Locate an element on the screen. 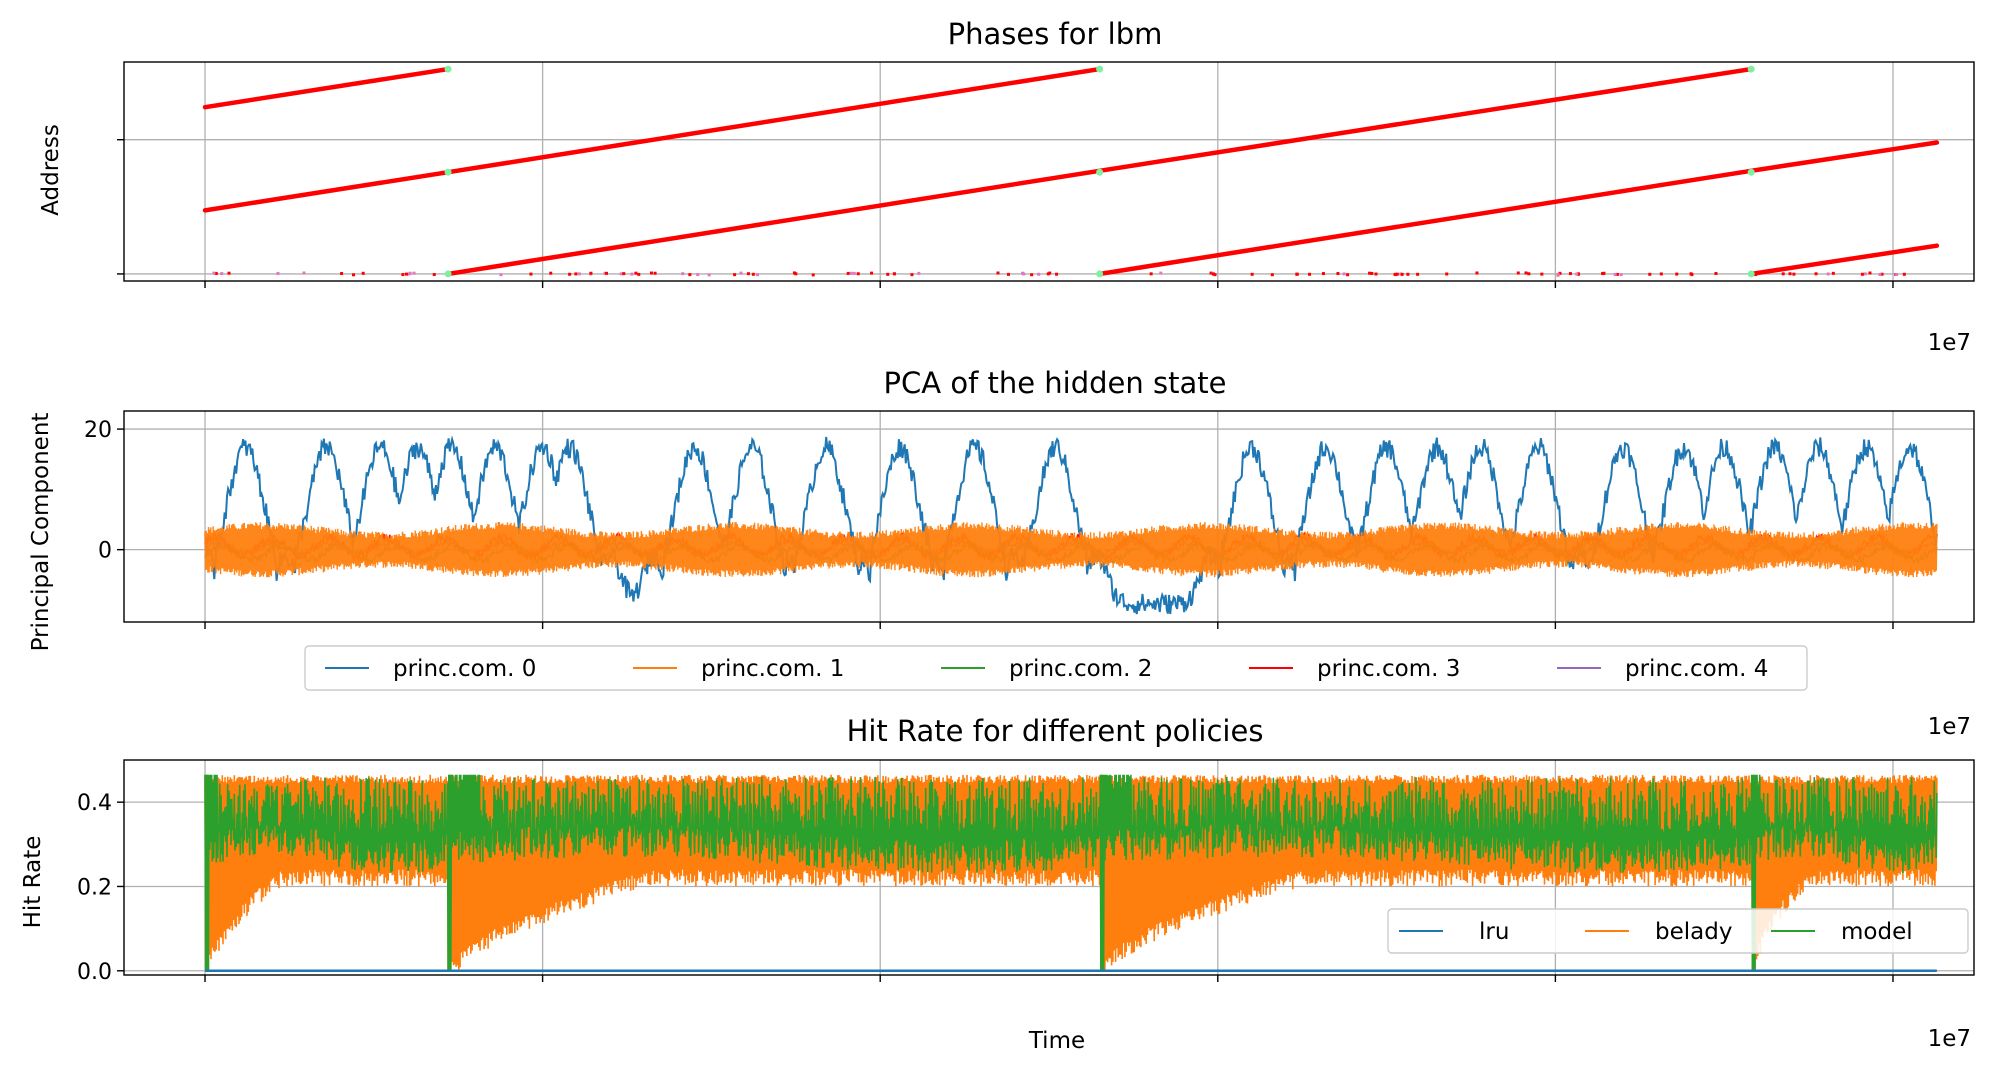 This screenshot has width=2006, height=1075. phases-ticks is located at coordinates (1005, 213).